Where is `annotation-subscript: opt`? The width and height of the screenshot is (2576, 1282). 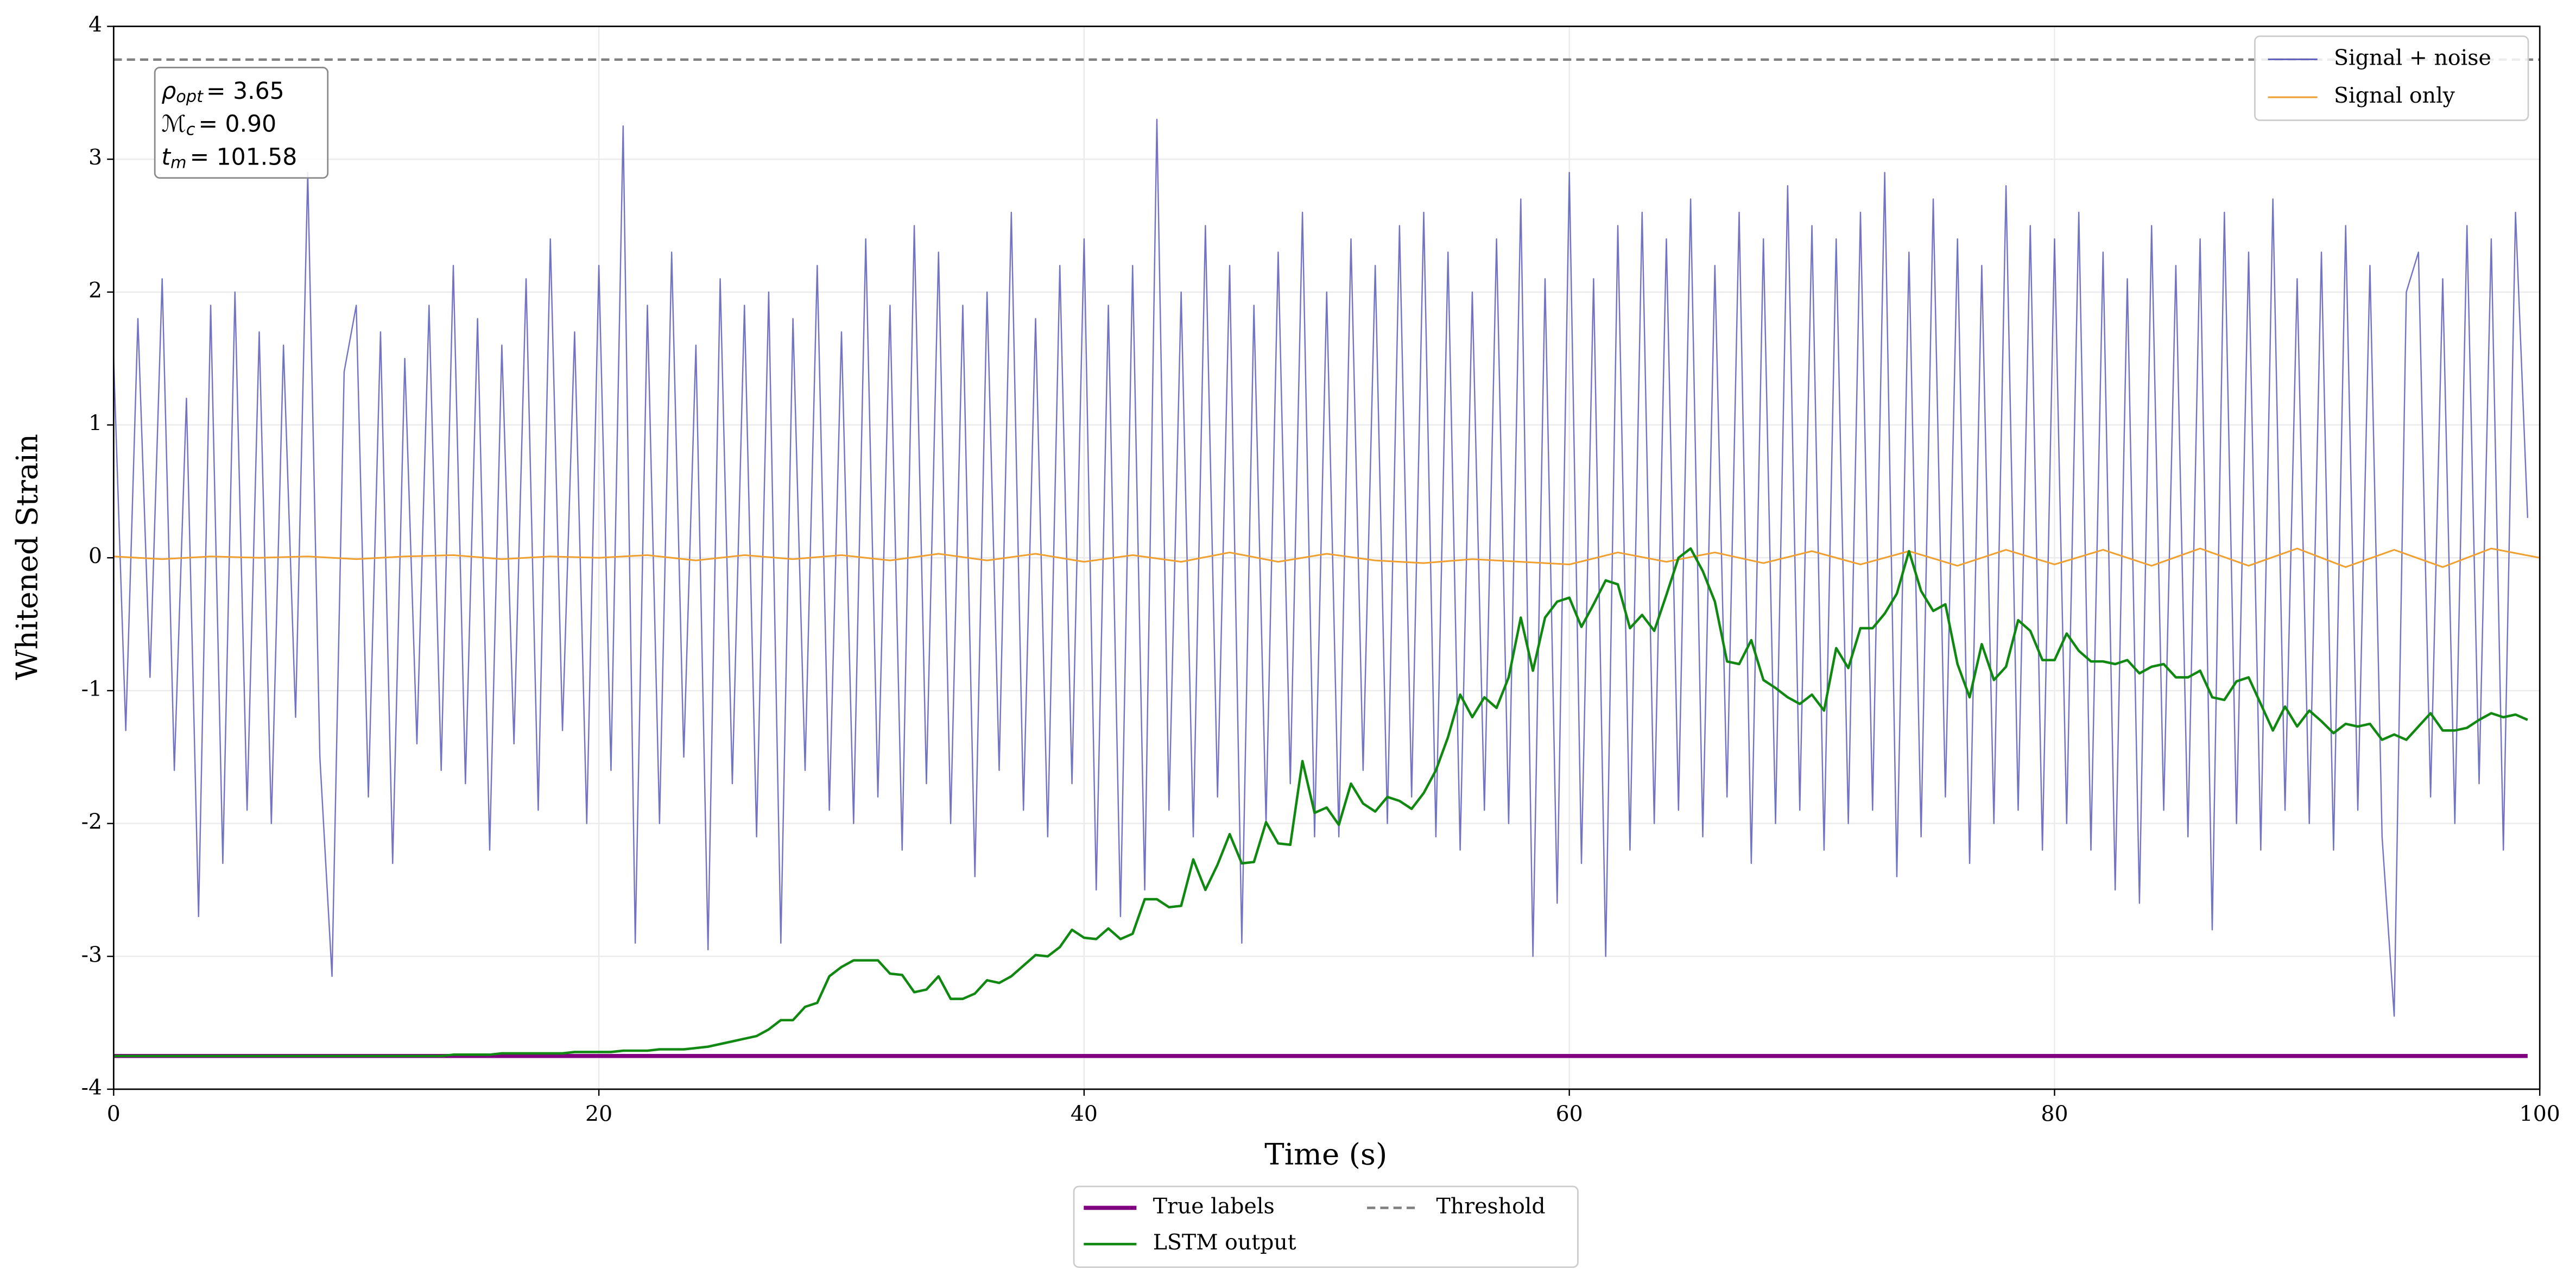
annotation-subscript: opt is located at coordinates (190, 96).